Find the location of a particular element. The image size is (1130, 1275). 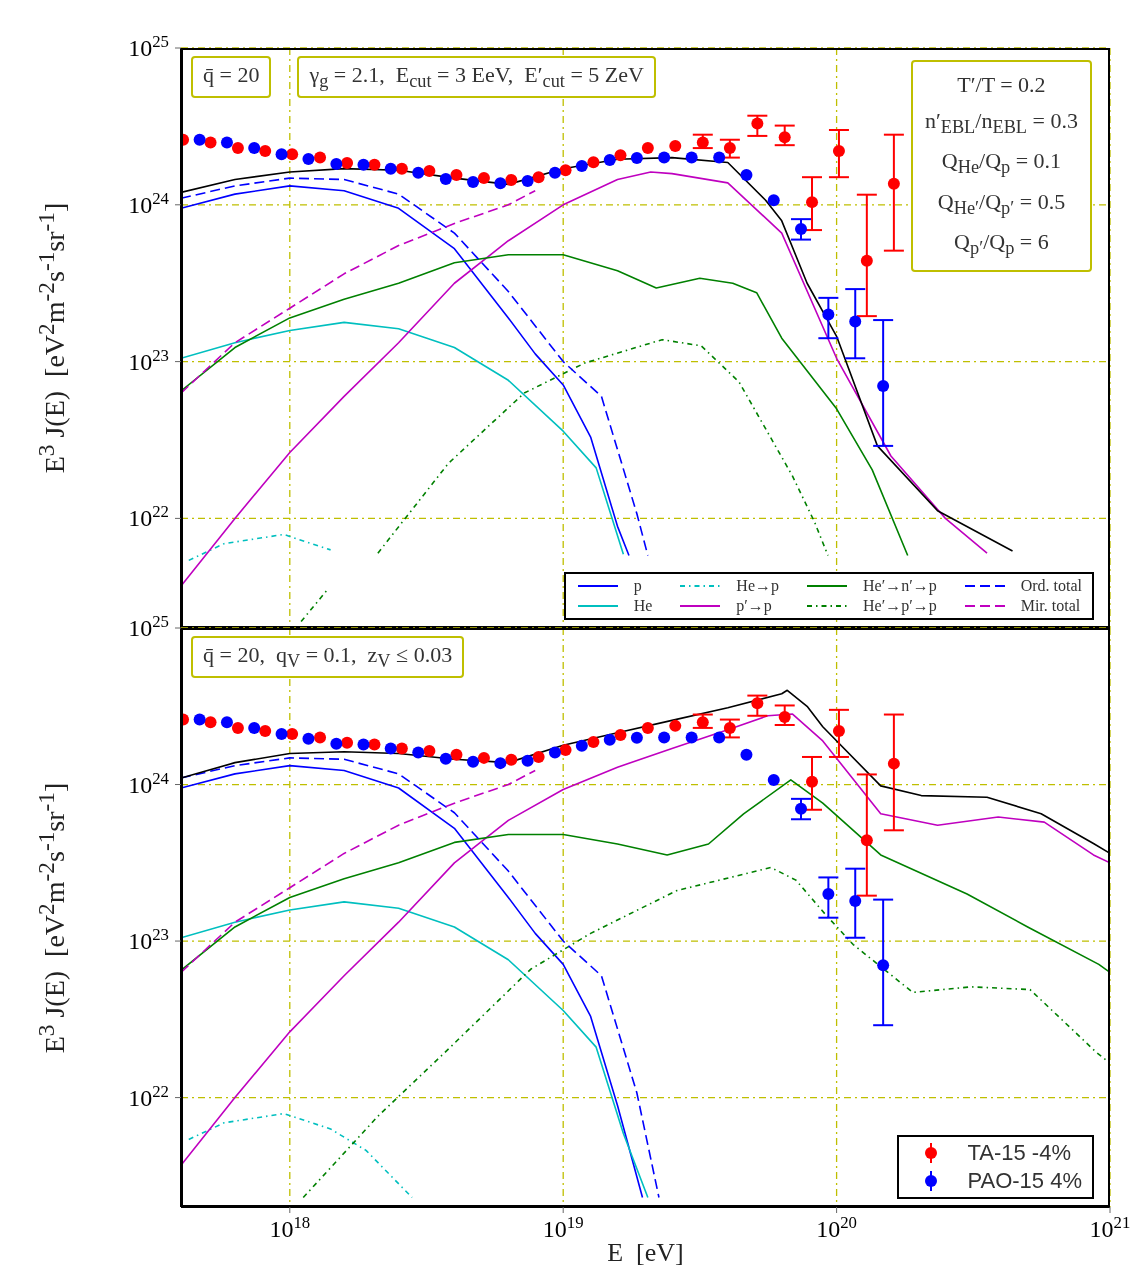

x-axis-title: E [eV] is located at coordinates (645, 1252).